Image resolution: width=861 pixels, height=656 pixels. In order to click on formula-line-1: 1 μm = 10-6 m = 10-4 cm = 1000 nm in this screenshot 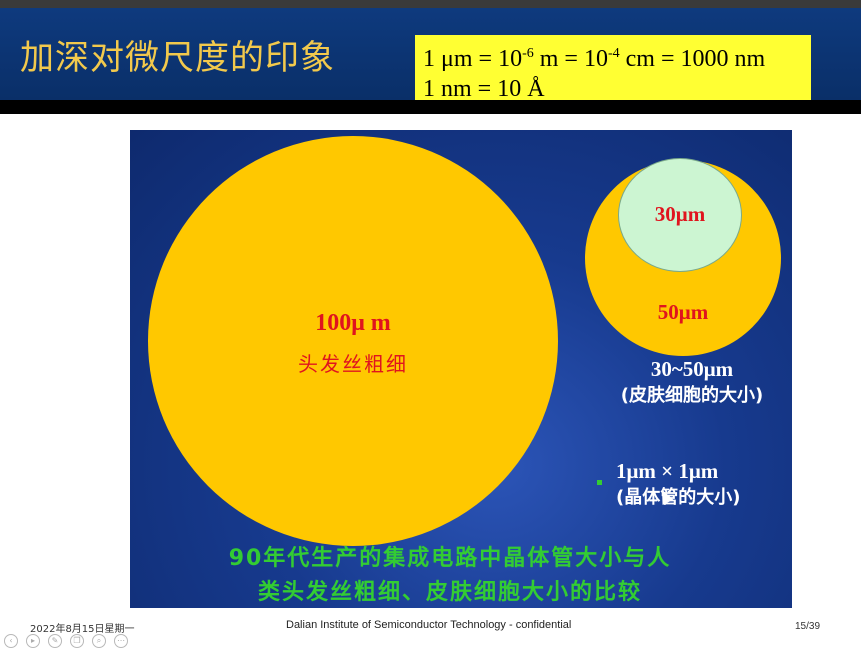, I will do `click(594, 59)`.